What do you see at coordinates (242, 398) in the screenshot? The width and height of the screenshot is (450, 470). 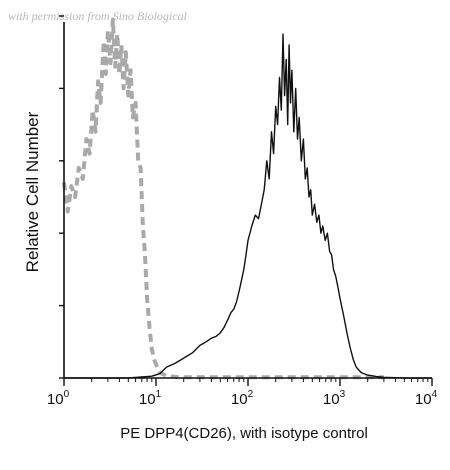 I see `x-tick-label-2: 10²` at bounding box center [242, 398].